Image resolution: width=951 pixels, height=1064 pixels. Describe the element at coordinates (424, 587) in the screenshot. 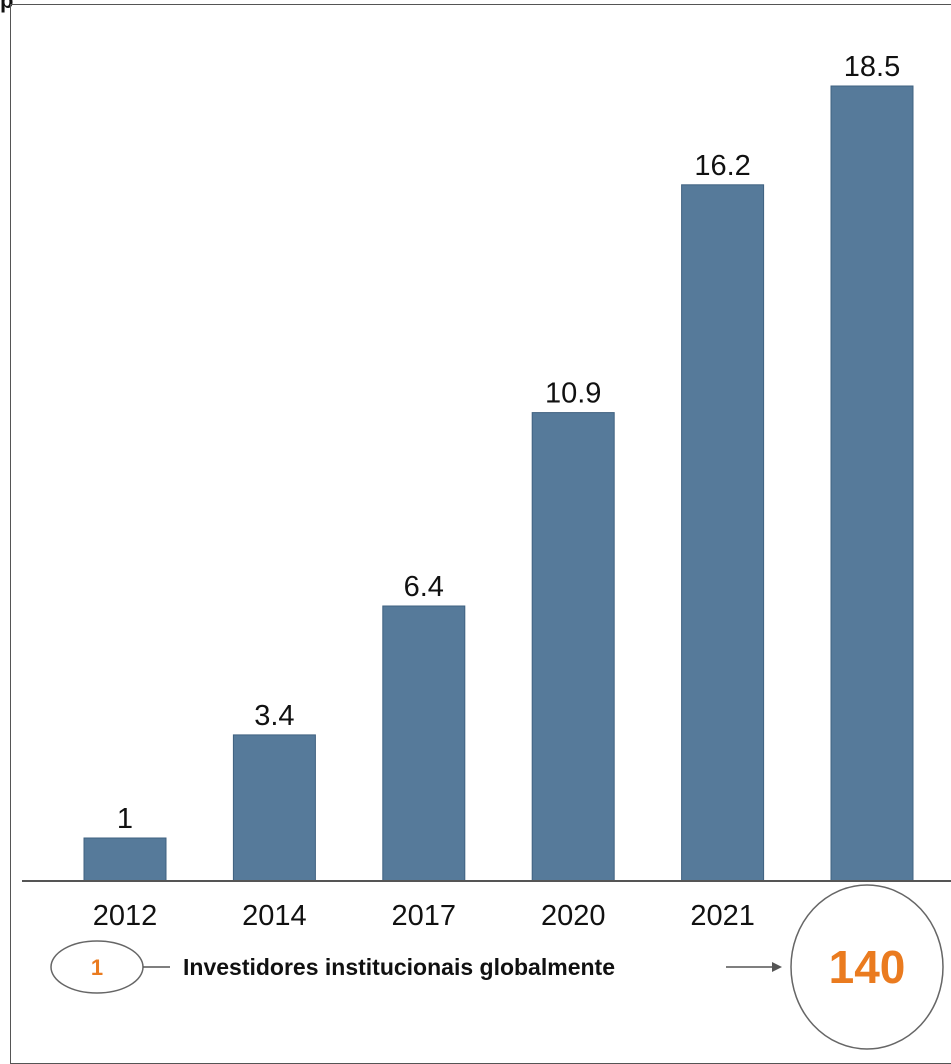

I see `value-label-2017: 6.4` at that location.